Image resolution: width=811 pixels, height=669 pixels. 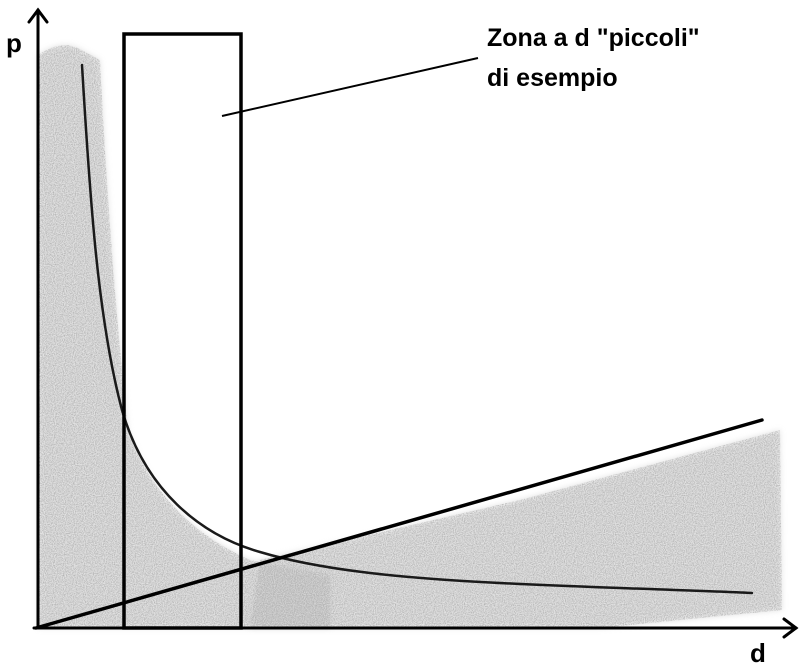 I want to click on x-axis-arrowhead, so click(x=790, y=628).